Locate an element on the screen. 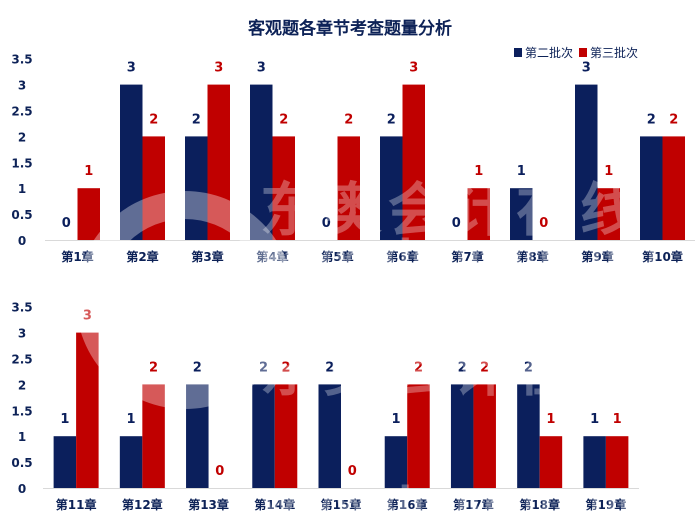 This screenshot has height=529, width=700. legend-swatch-series2 is located at coordinates (583, 52).